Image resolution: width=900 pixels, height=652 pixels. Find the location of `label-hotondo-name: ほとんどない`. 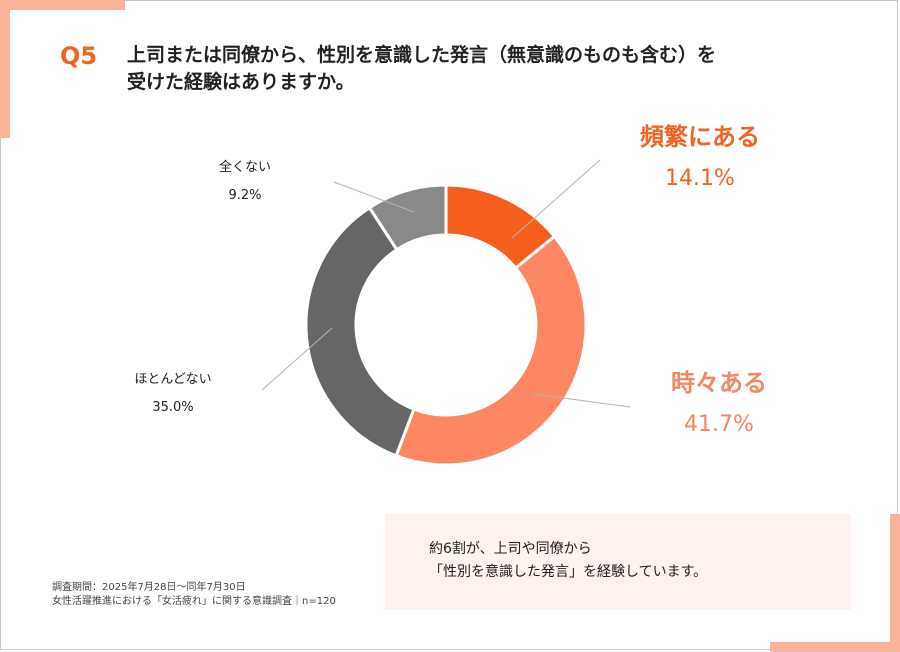

label-hotondo-name: ほとんどない is located at coordinates (173, 379).